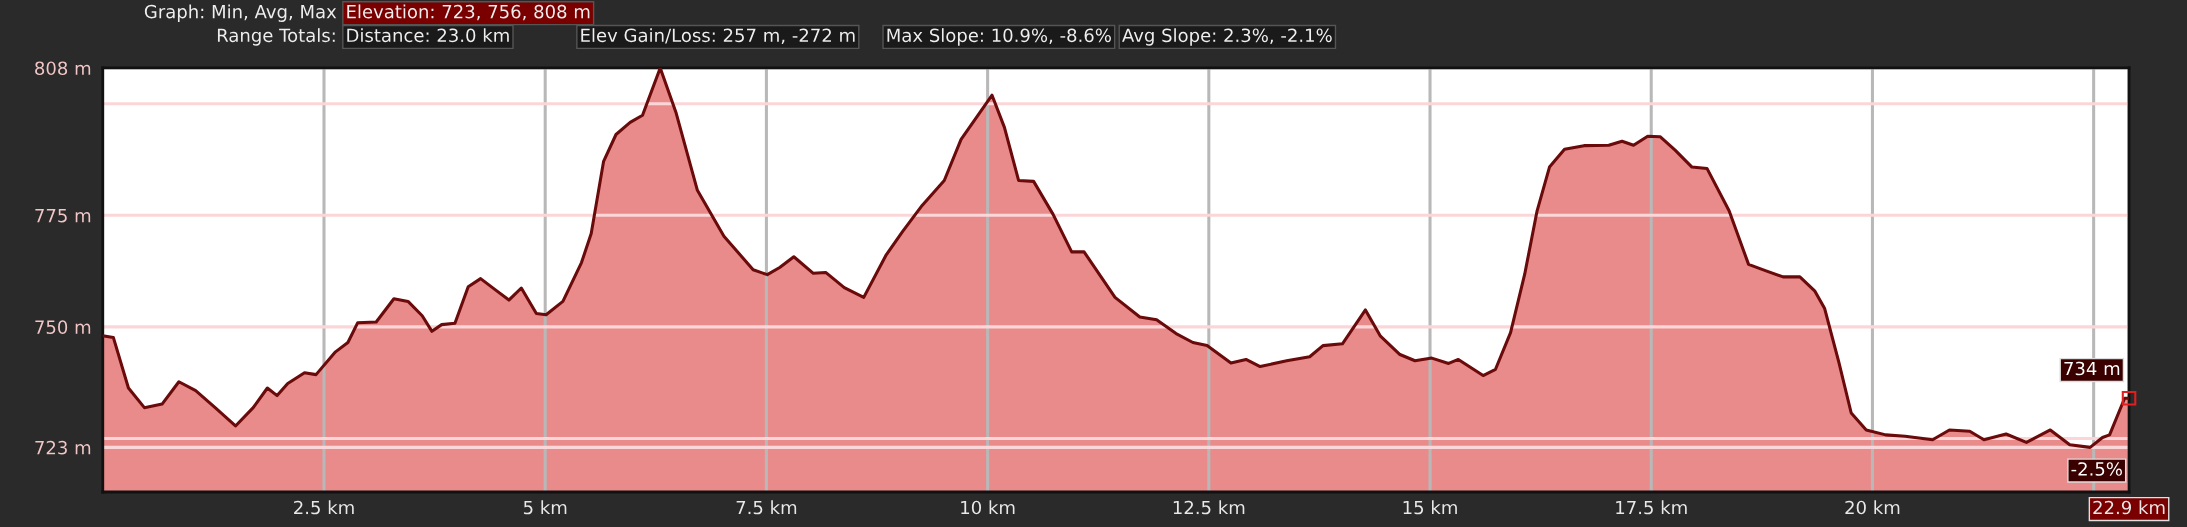 The width and height of the screenshot is (2187, 527). What do you see at coordinates (988, 507) in the screenshot?
I see `x-tick-label: 10 km` at bounding box center [988, 507].